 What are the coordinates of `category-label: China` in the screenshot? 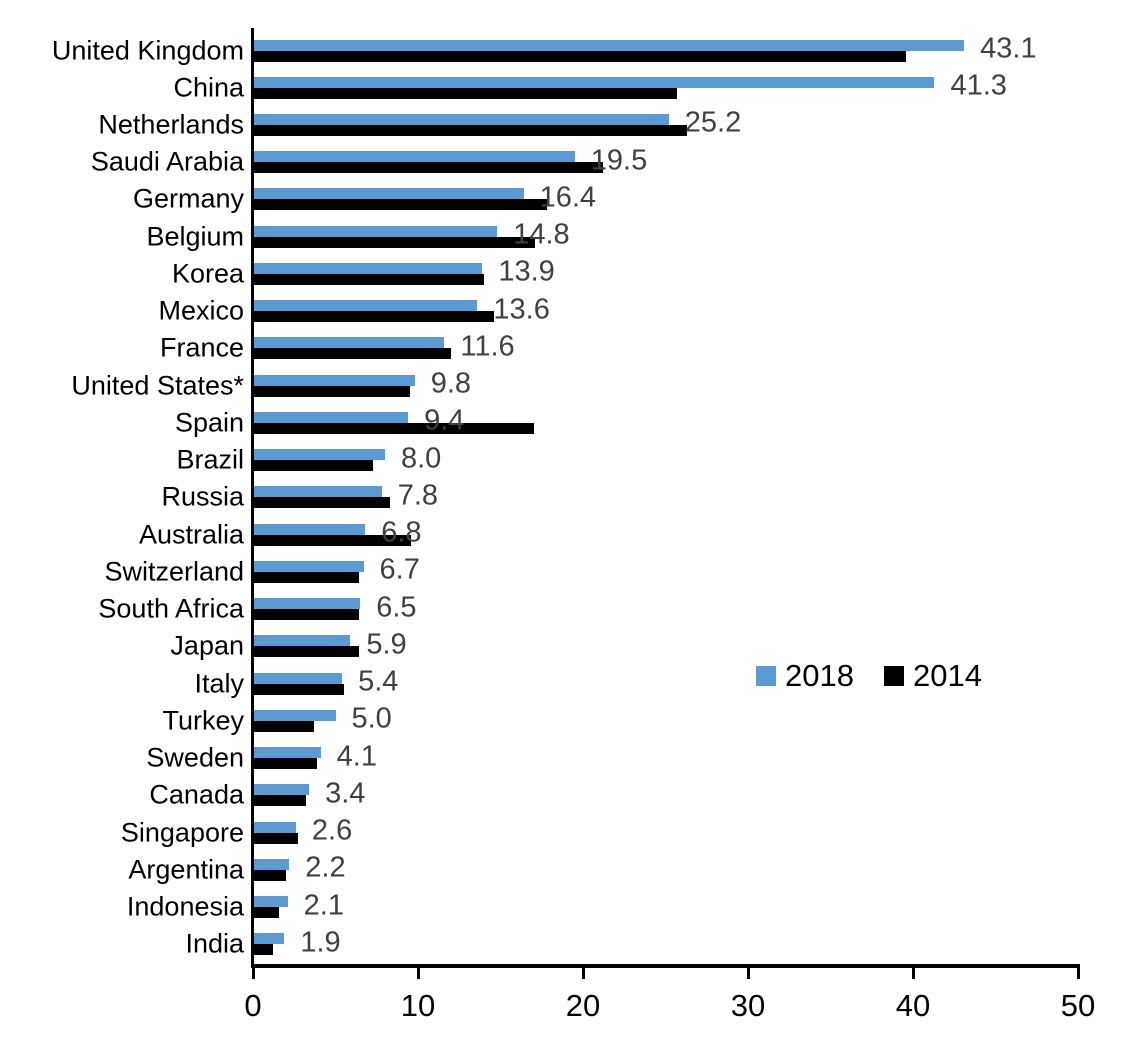 It's located at (208, 87).